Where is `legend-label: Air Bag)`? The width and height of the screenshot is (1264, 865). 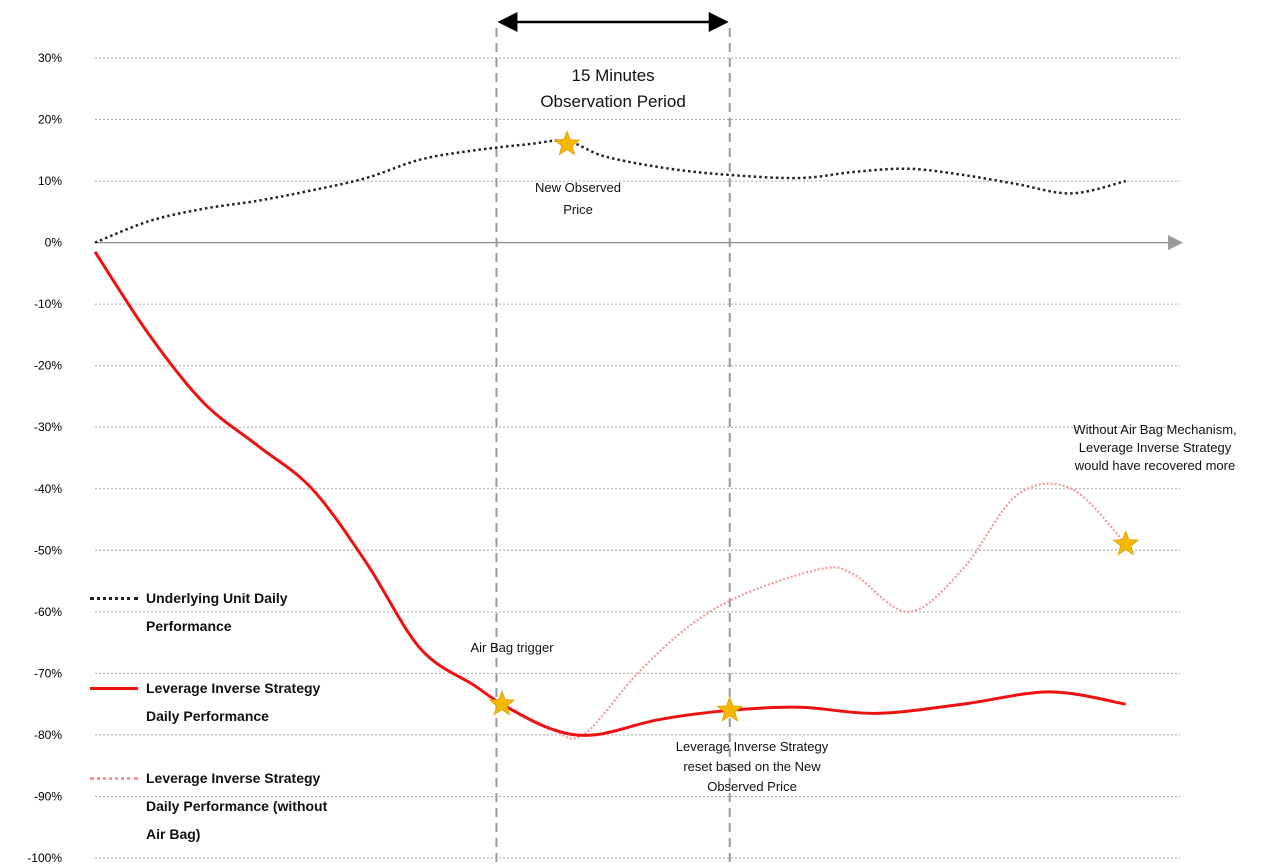 legend-label: Air Bag) is located at coordinates (173, 834).